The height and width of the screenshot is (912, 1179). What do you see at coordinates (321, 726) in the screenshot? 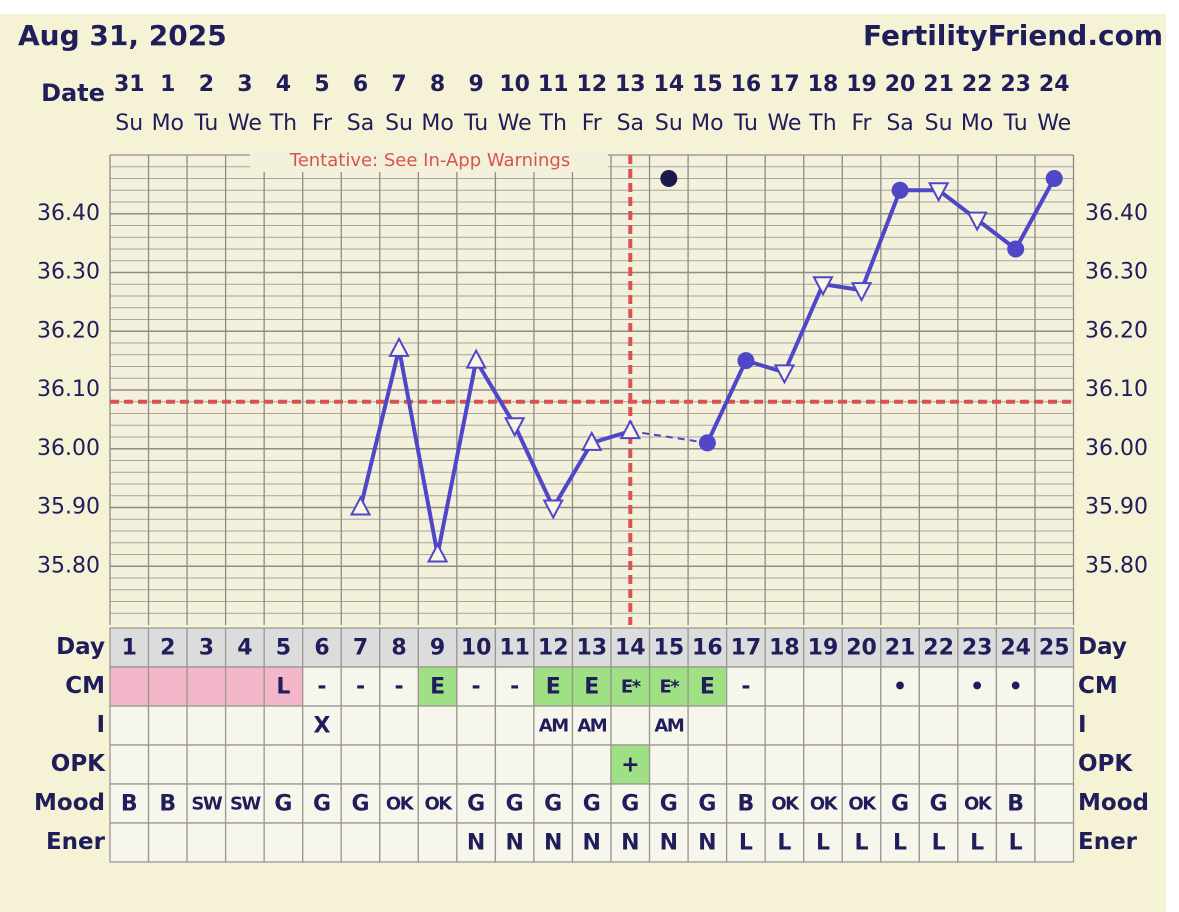
I see `cell-text: X` at bounding box center [321, 726].